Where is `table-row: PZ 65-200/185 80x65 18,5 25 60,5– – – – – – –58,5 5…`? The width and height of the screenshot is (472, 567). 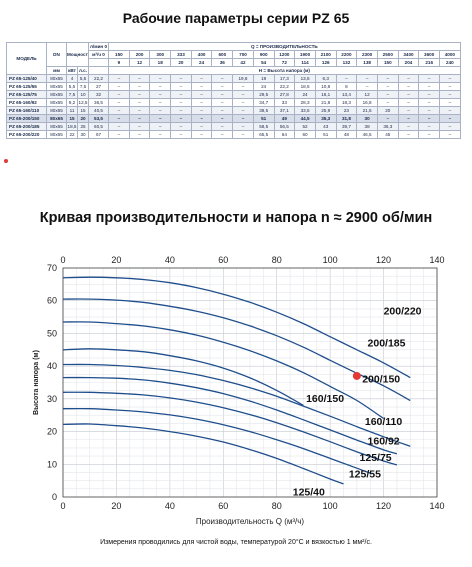 table-row: PZ 65-200/185 80x65 18,5 25 60,5– – – – – – –58,5 5… is located at coordinates (233, 126).